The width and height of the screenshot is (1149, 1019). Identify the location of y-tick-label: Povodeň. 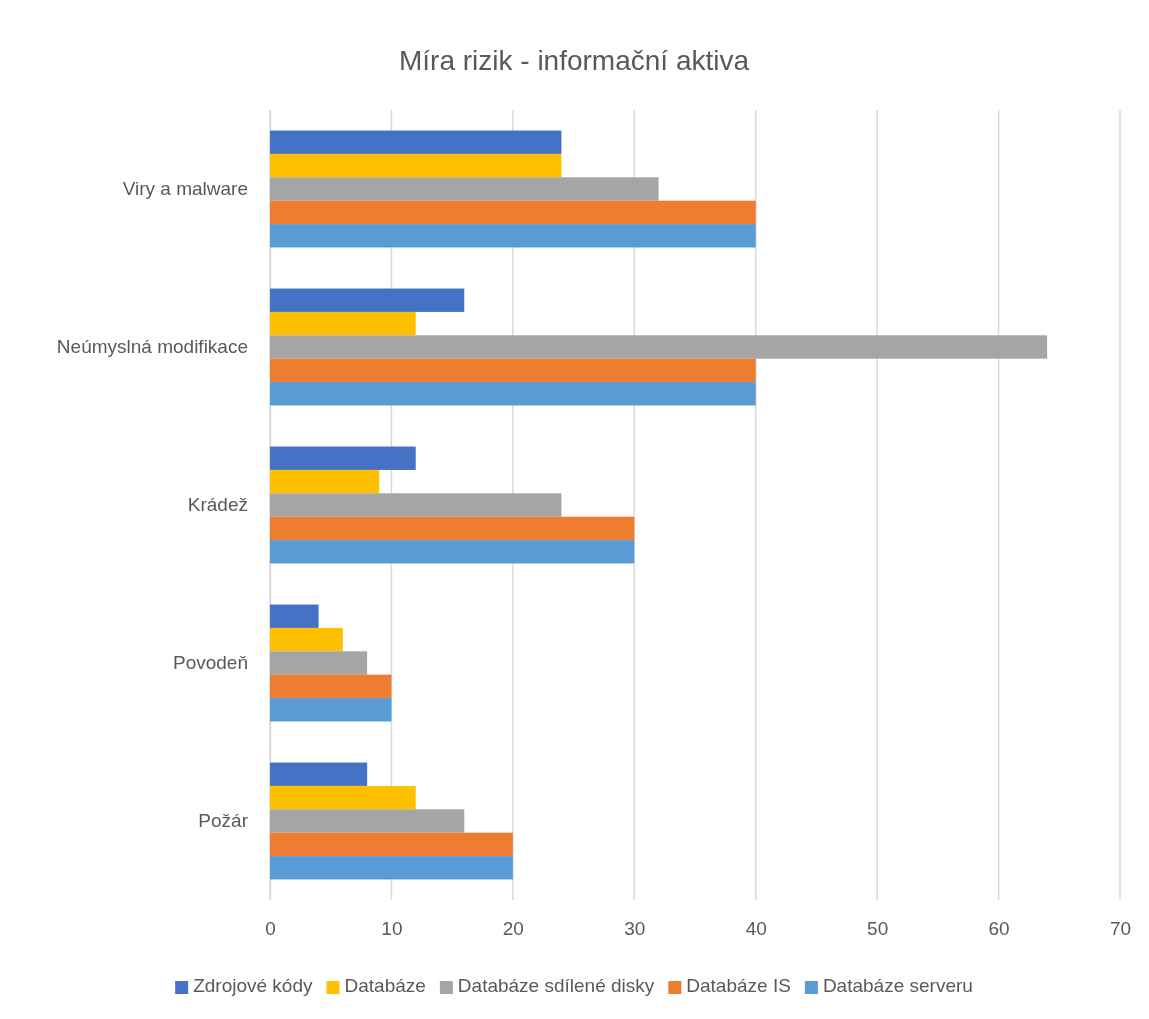
(210, 663).